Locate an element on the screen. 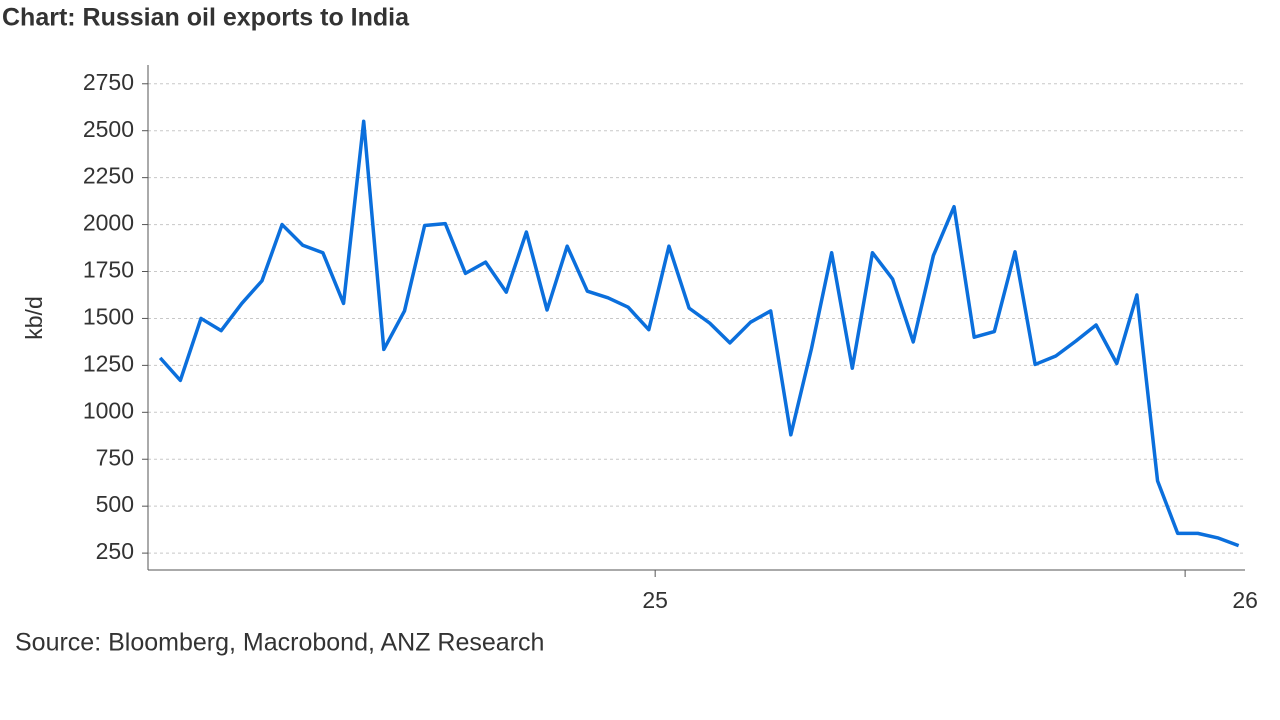 This screenshot has width=1280, height=720. y-tick-label: 2500 is located at coordinates (108, 129).